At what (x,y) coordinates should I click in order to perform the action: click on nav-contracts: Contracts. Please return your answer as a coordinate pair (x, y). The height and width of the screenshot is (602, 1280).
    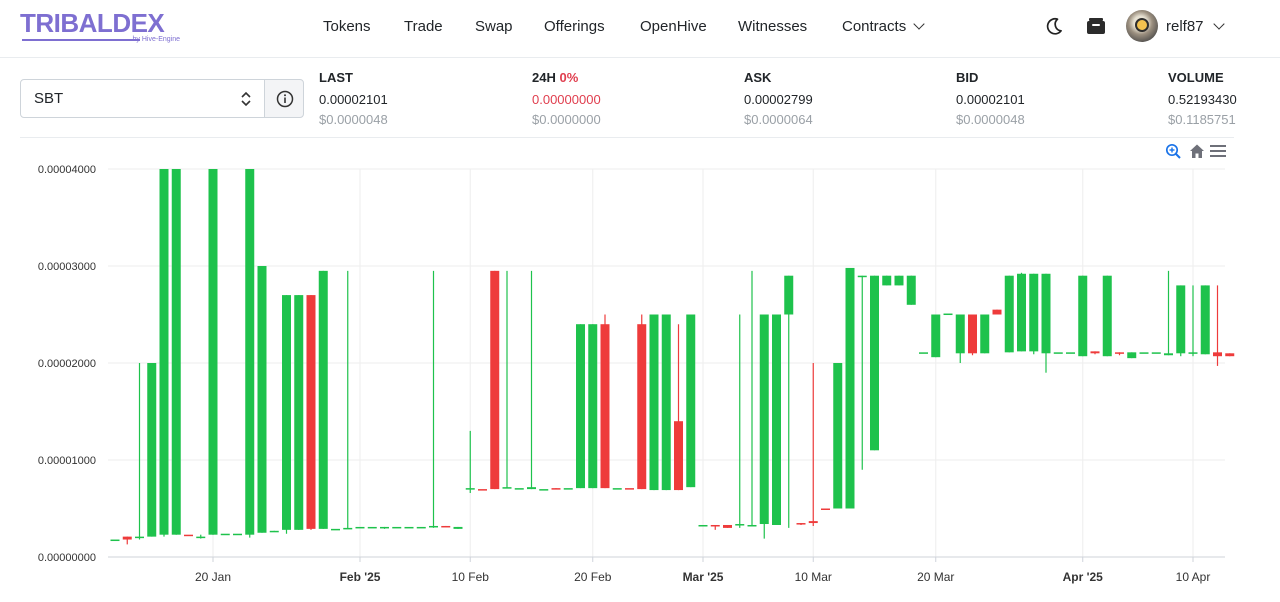
    Looking at the image, I should click on (883, 27).